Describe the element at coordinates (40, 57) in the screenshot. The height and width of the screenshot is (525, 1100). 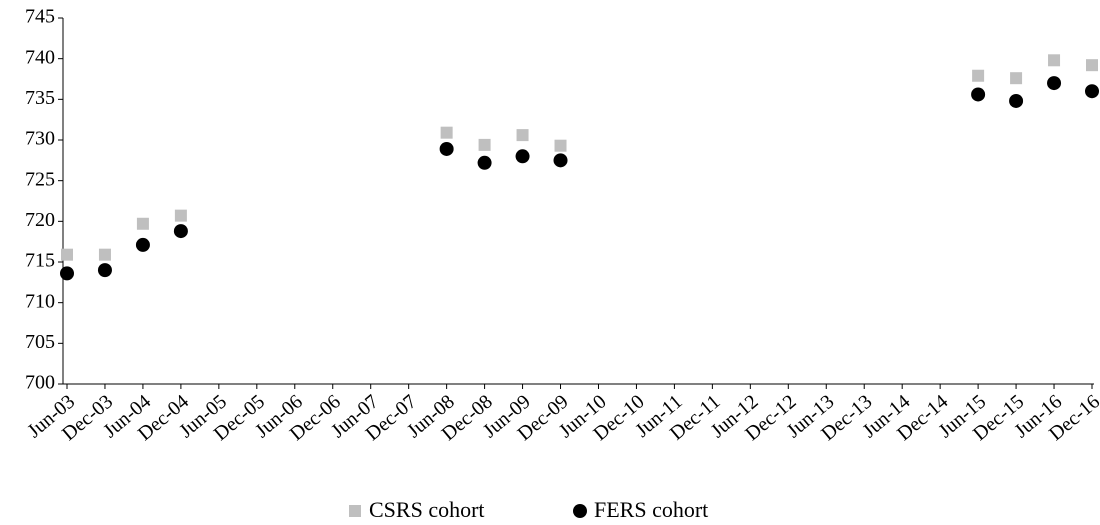
I see `y-tick-label: 740` at that location.